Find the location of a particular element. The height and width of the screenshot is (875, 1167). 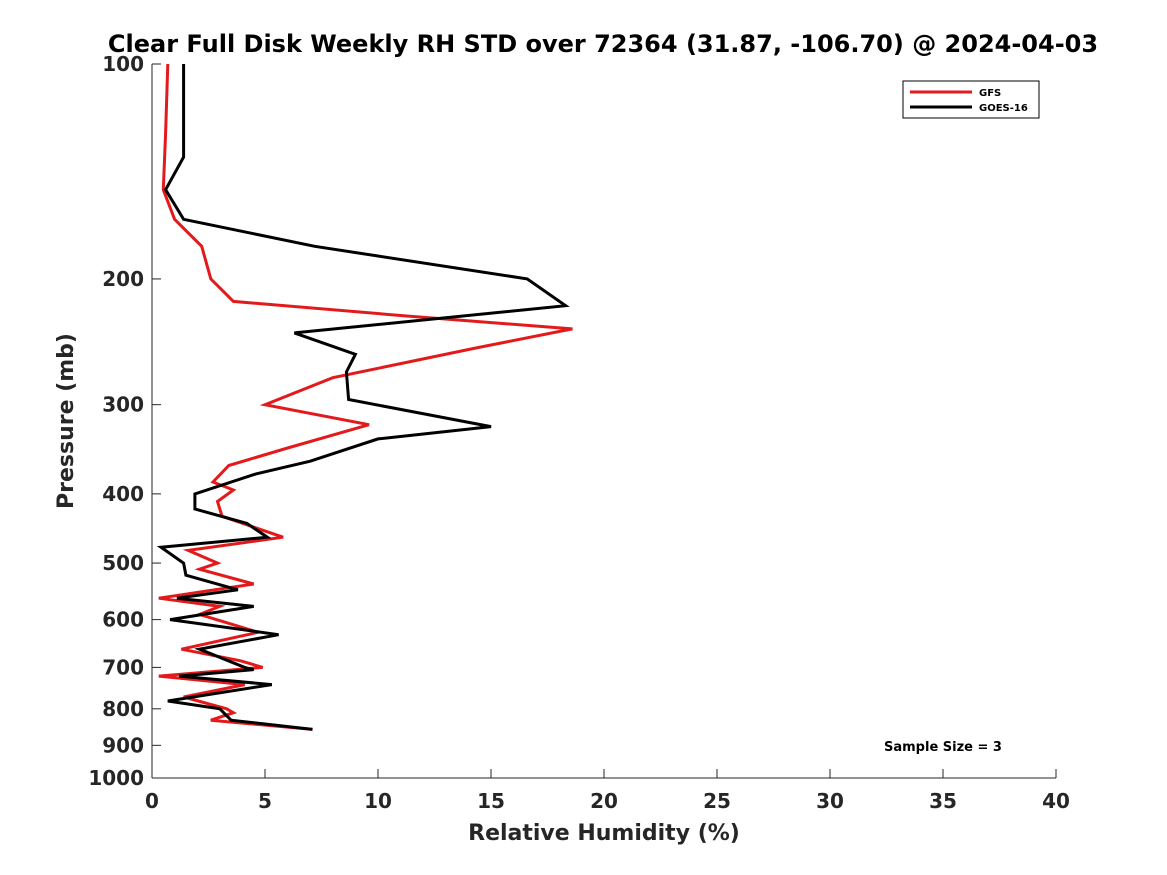

legend: GFS GOES-16 is located at coordinates (971, 99).